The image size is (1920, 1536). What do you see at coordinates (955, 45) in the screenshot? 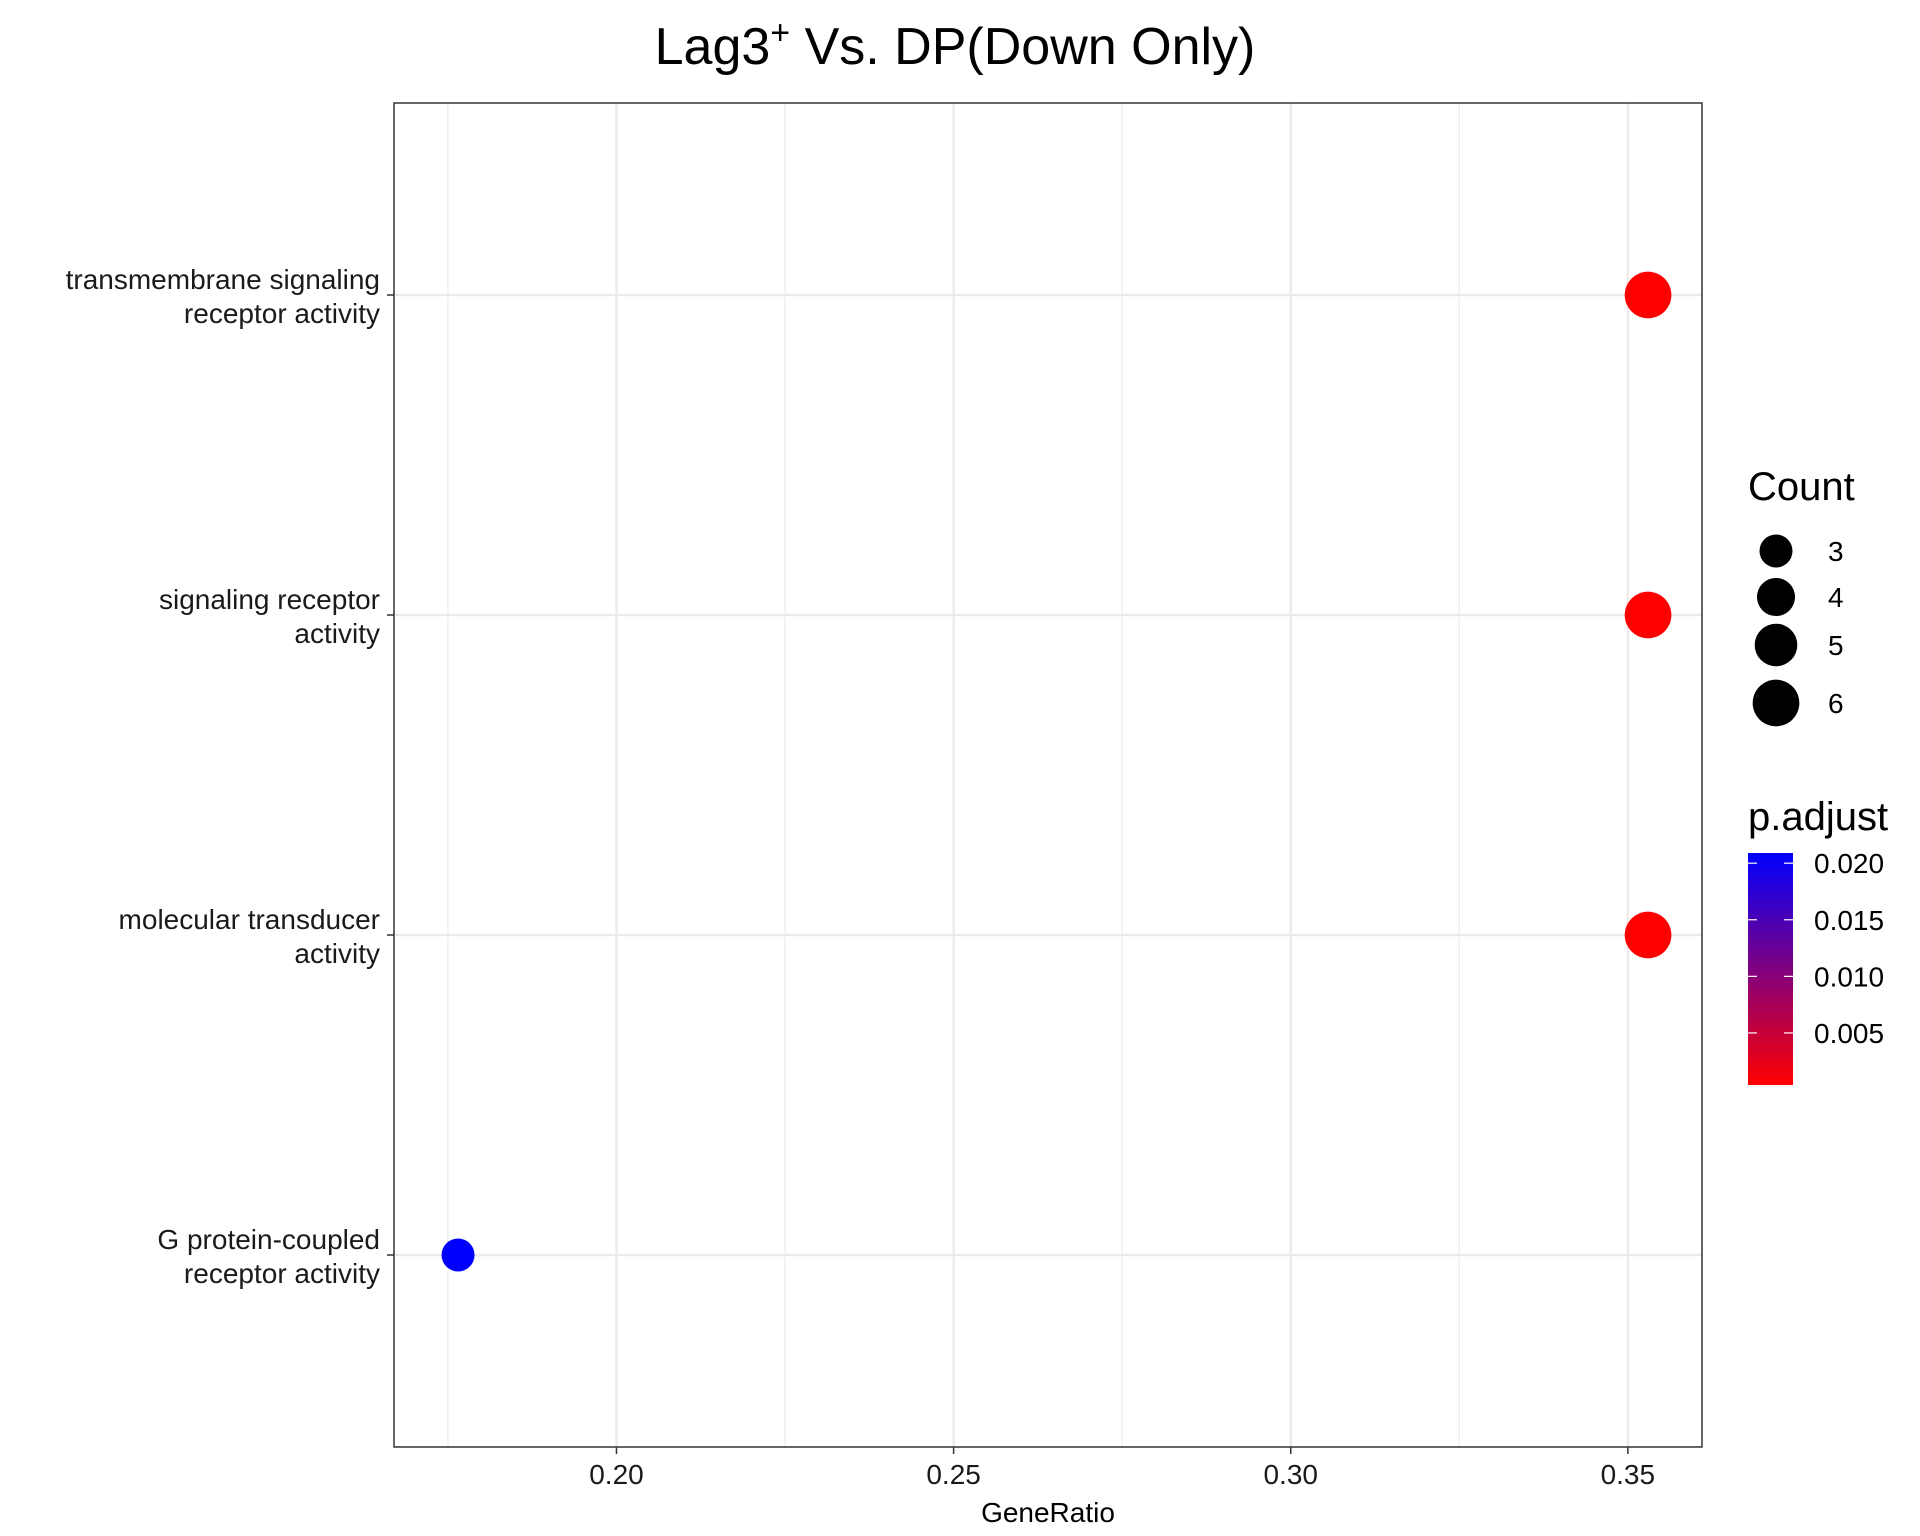
I see `chart-title: Lag3+ Vs. DP(Down Only)` at bounding box center [955, 45].